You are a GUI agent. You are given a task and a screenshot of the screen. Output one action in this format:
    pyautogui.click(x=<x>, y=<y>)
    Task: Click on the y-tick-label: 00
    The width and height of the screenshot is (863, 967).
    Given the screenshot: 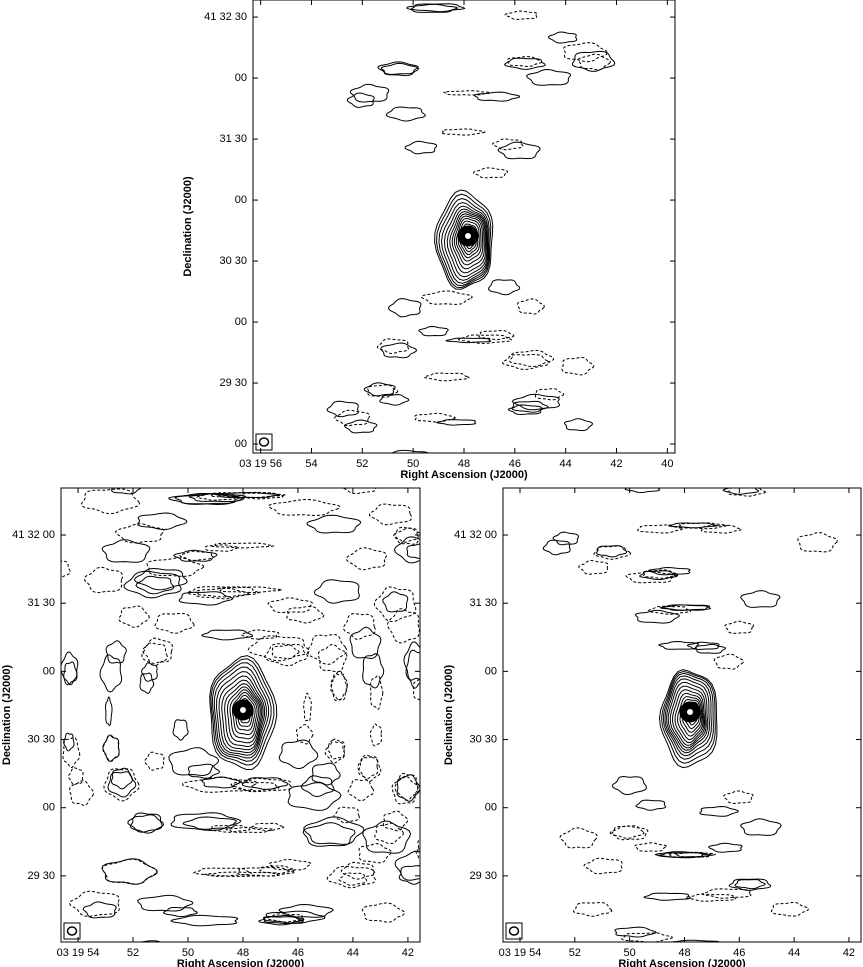 What is the action you would take?
    pyautogui.click(x=491, y=671)
    